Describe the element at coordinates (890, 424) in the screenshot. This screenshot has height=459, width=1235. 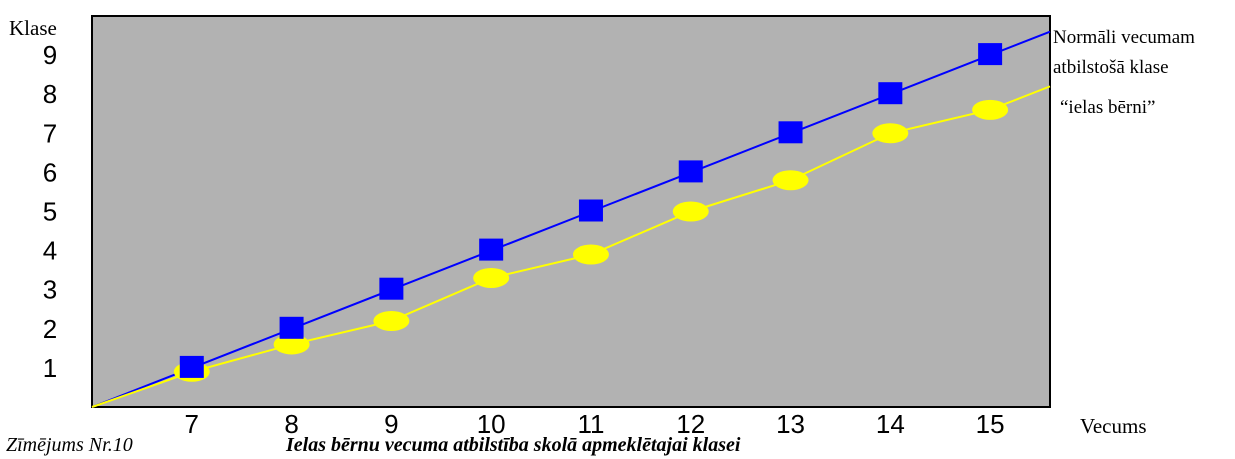
I see `x-tick-label: 14` at that location.